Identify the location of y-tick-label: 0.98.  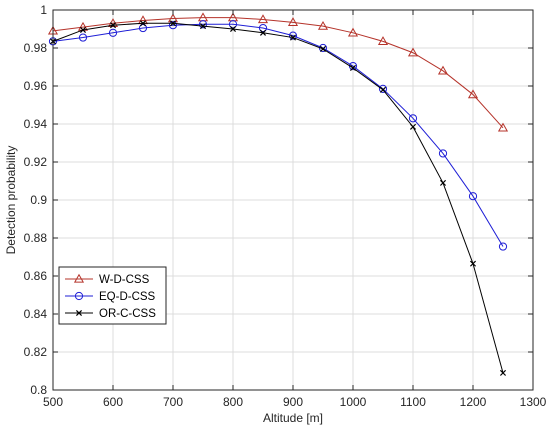
(36, 48).